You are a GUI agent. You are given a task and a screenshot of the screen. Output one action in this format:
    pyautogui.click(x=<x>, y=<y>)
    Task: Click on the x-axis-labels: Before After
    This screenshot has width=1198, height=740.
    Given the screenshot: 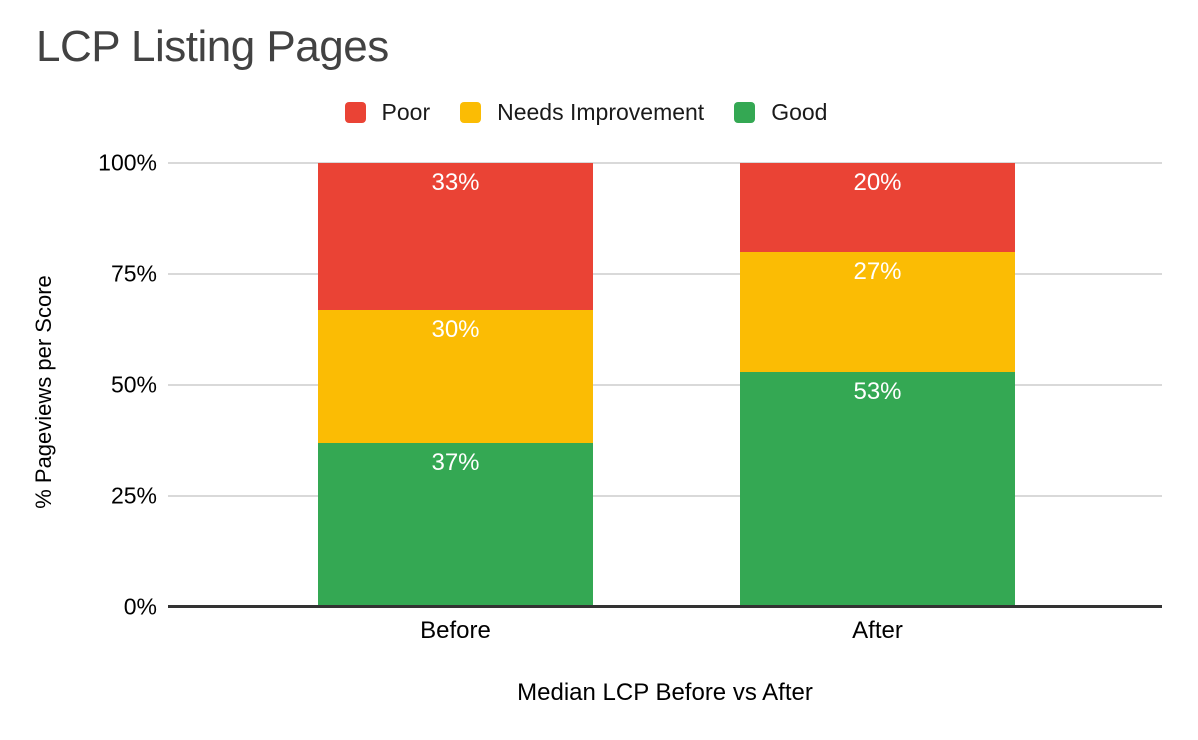 What is the action you would take?
    pyautogui.click(x=665, y=631)
    